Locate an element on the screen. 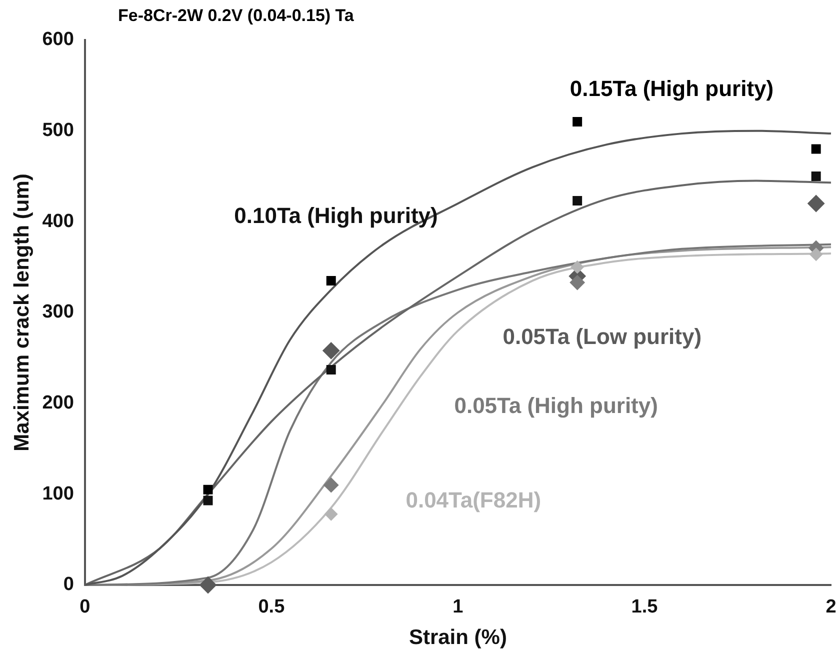  y-tick-label: 500 is located at coordinates (58, 131).